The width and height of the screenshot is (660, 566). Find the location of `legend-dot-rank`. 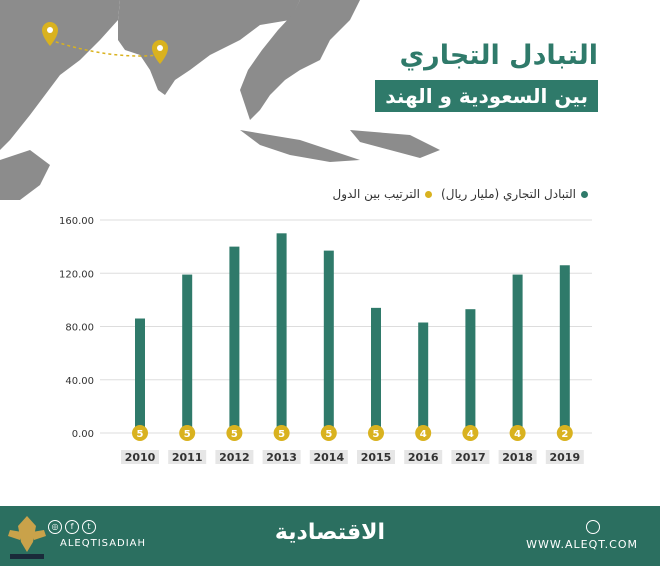

legend-dot-rank is located at coordinates (428, 194).